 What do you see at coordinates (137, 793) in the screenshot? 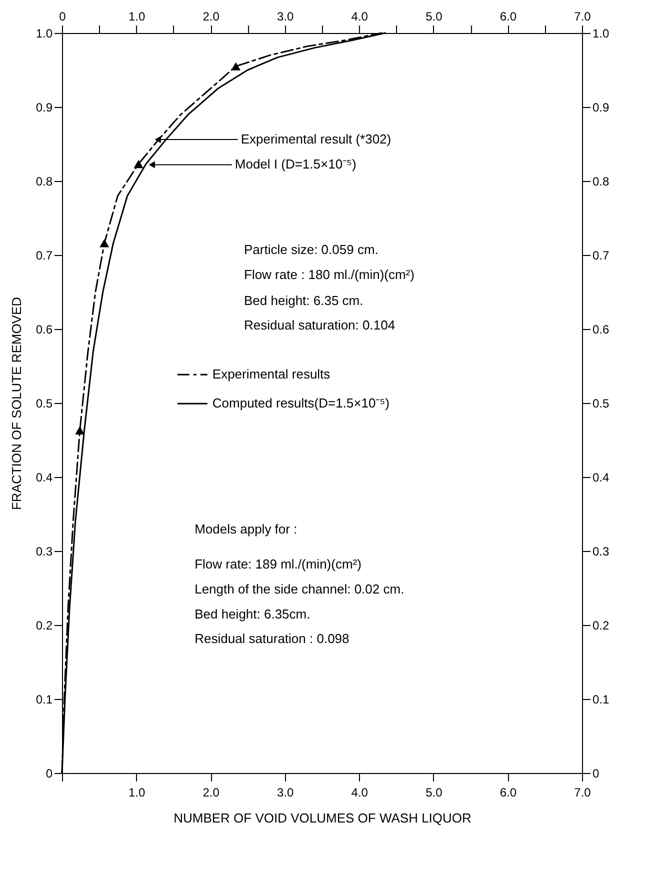
I see `x-tick-label: 1.0` at bounding box center [137, 793].